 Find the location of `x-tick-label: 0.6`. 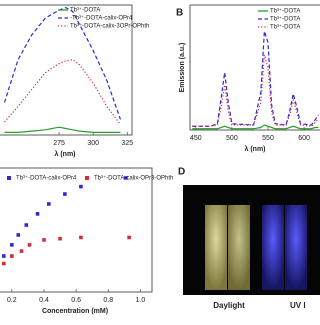

x-tick-label: 0.6 is located at coordinates (76, 300).